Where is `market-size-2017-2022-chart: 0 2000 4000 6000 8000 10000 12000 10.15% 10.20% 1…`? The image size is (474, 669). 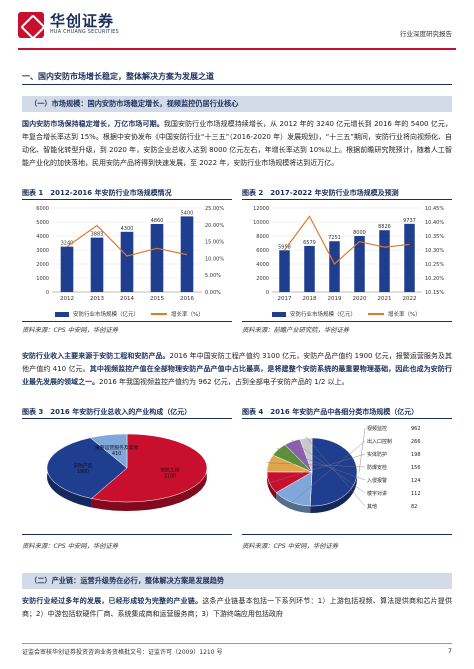
market-size-2017-2022-chart: 0 2000 4000 6000 8000 10000 12000 10.15% 10.20% 1… is located at coordinates (348, 254).